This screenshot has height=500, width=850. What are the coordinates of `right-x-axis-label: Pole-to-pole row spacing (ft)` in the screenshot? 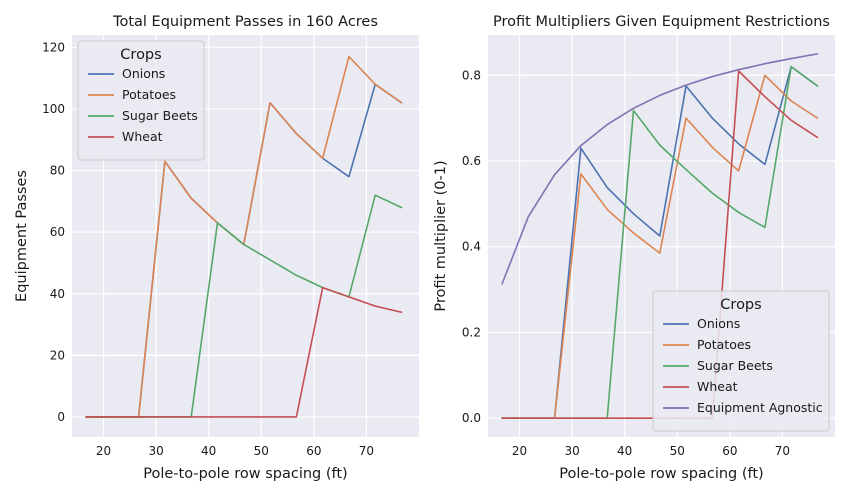 It's located at (661, 474).